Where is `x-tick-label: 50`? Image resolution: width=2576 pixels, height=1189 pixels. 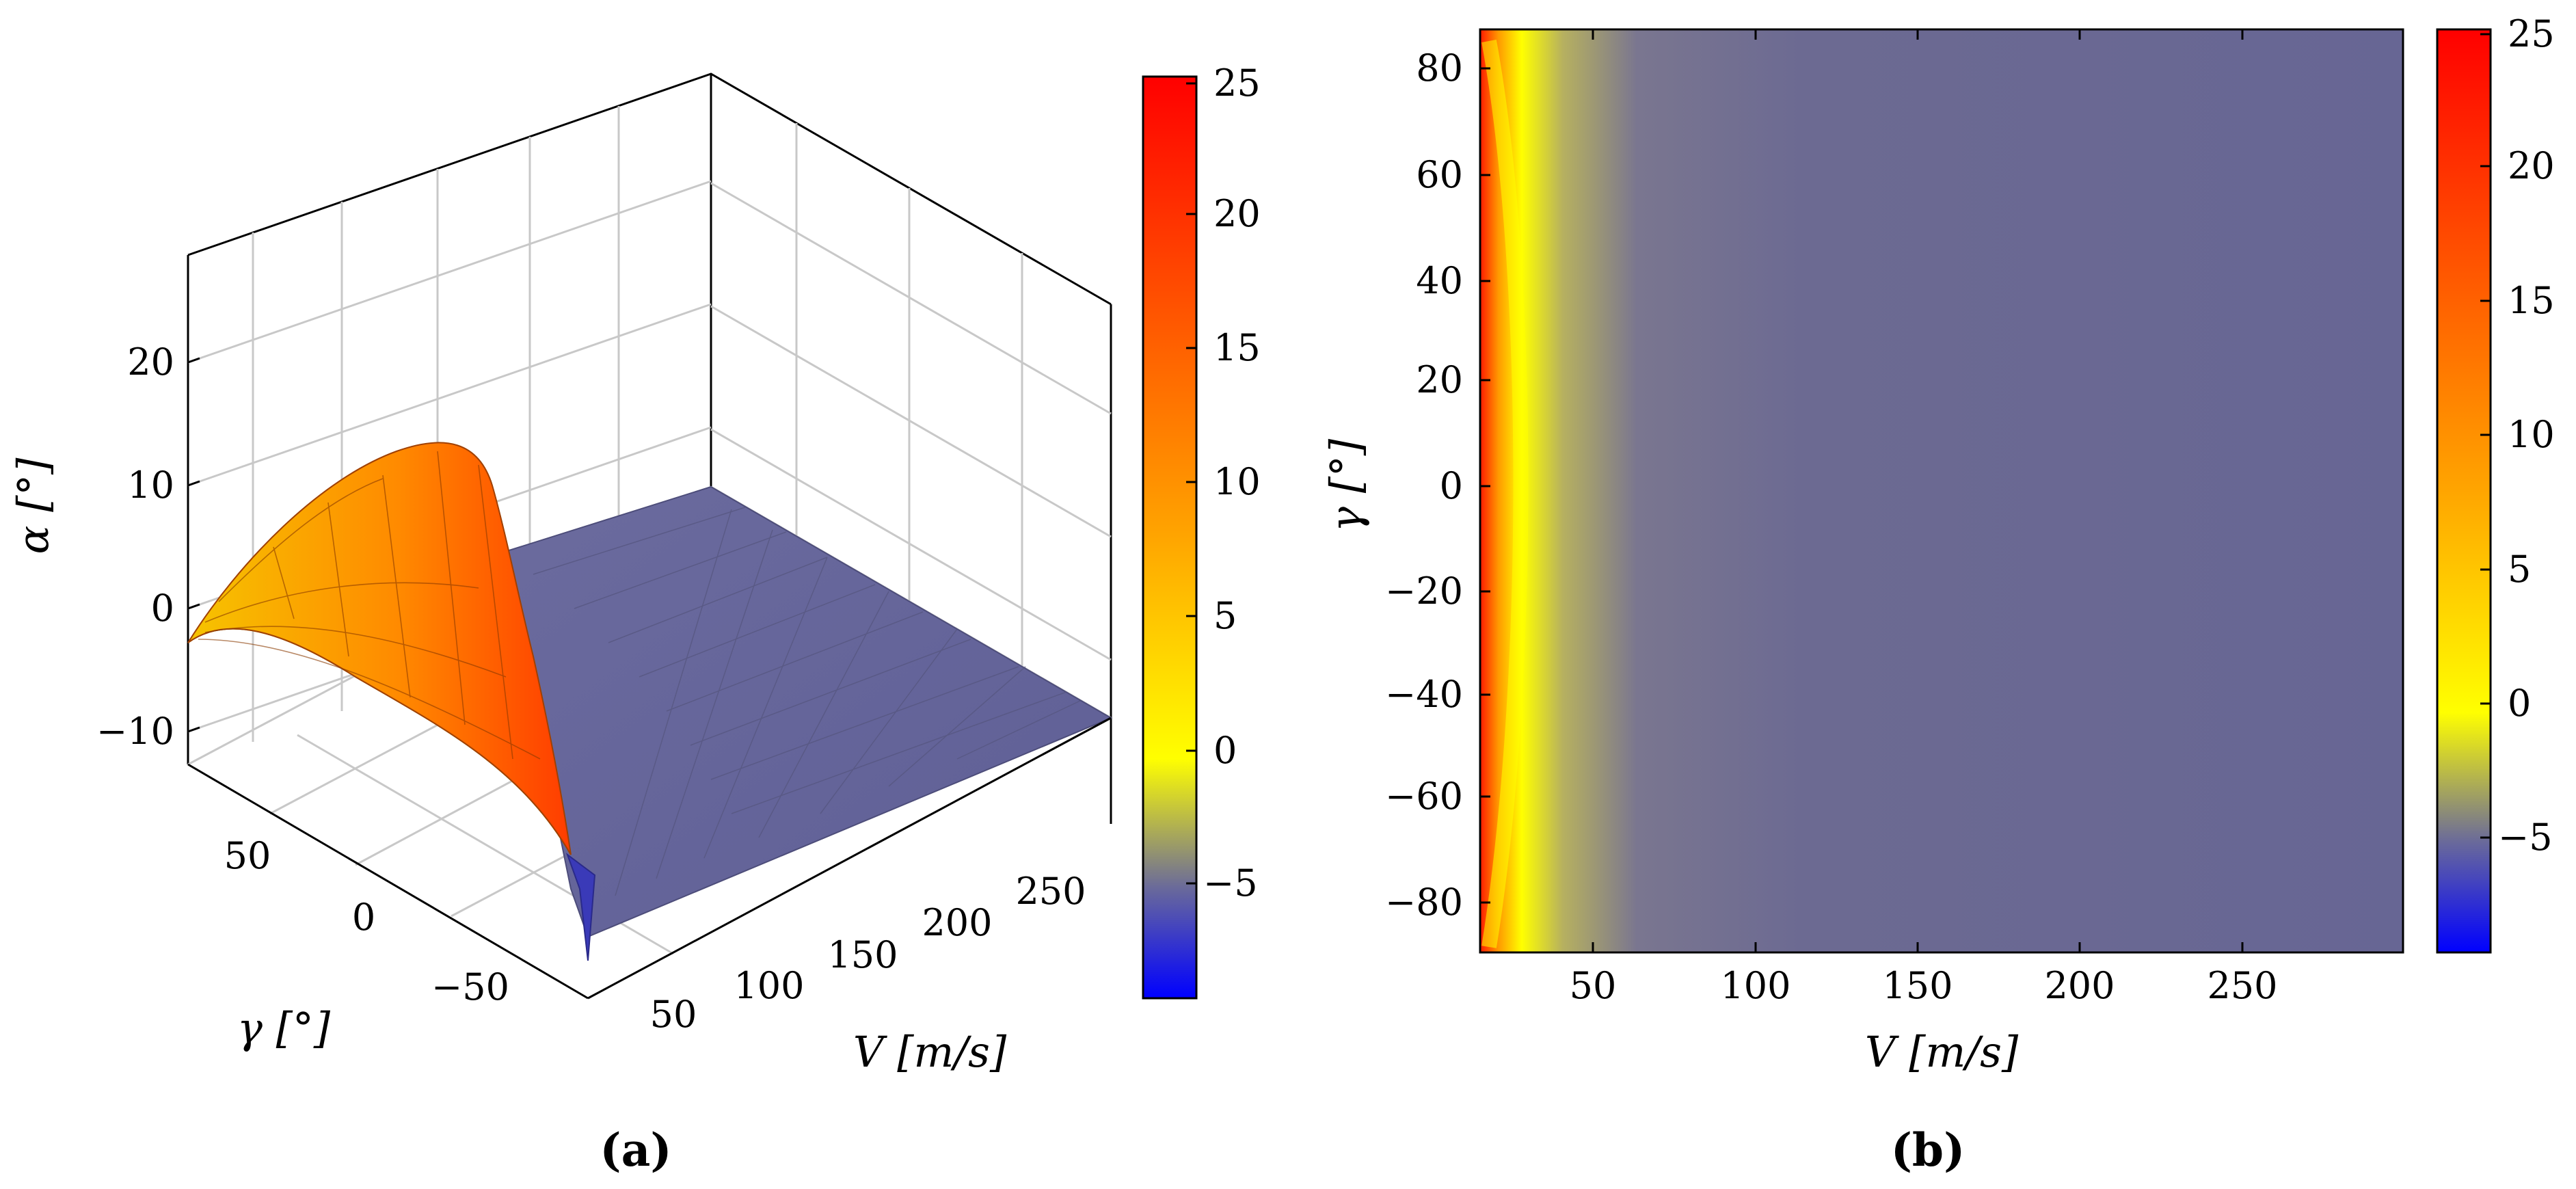 x-tick-label: 50 is located at coordinates (1593, 985).